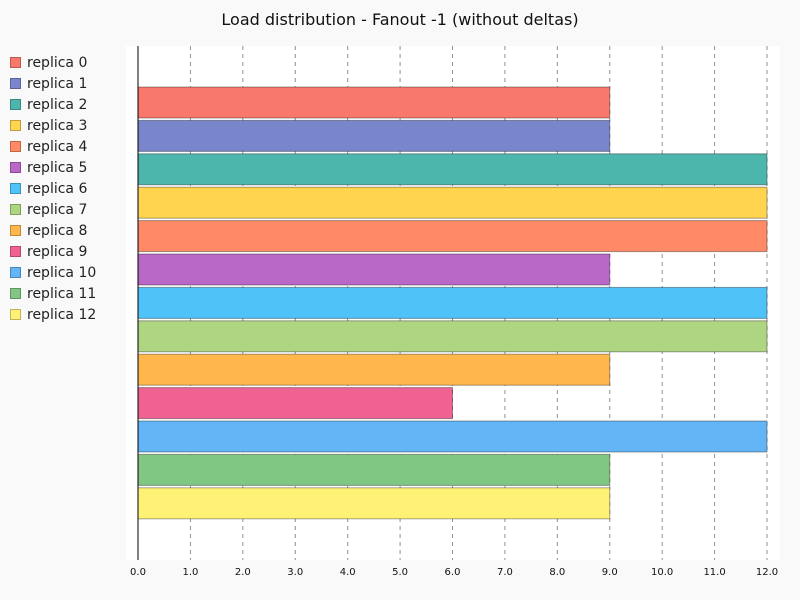 This screenshot has height=600, width=800. I want to click on x-tick-label: 8.0, so click(557, 572).